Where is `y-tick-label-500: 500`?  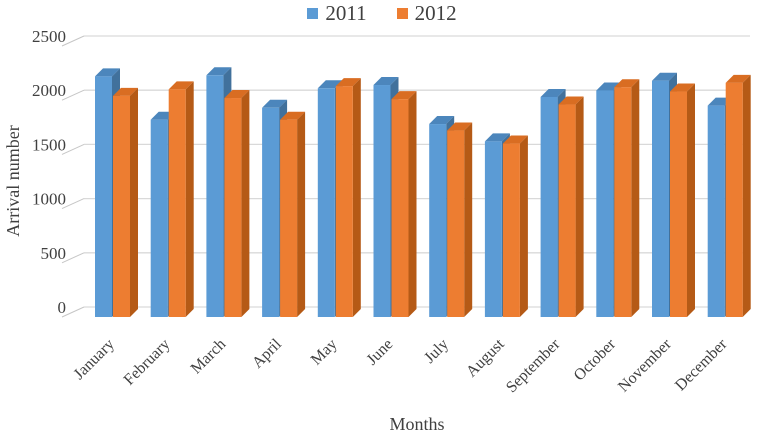
y-tick-label-500: 500 is located at coordinates (54, 253).